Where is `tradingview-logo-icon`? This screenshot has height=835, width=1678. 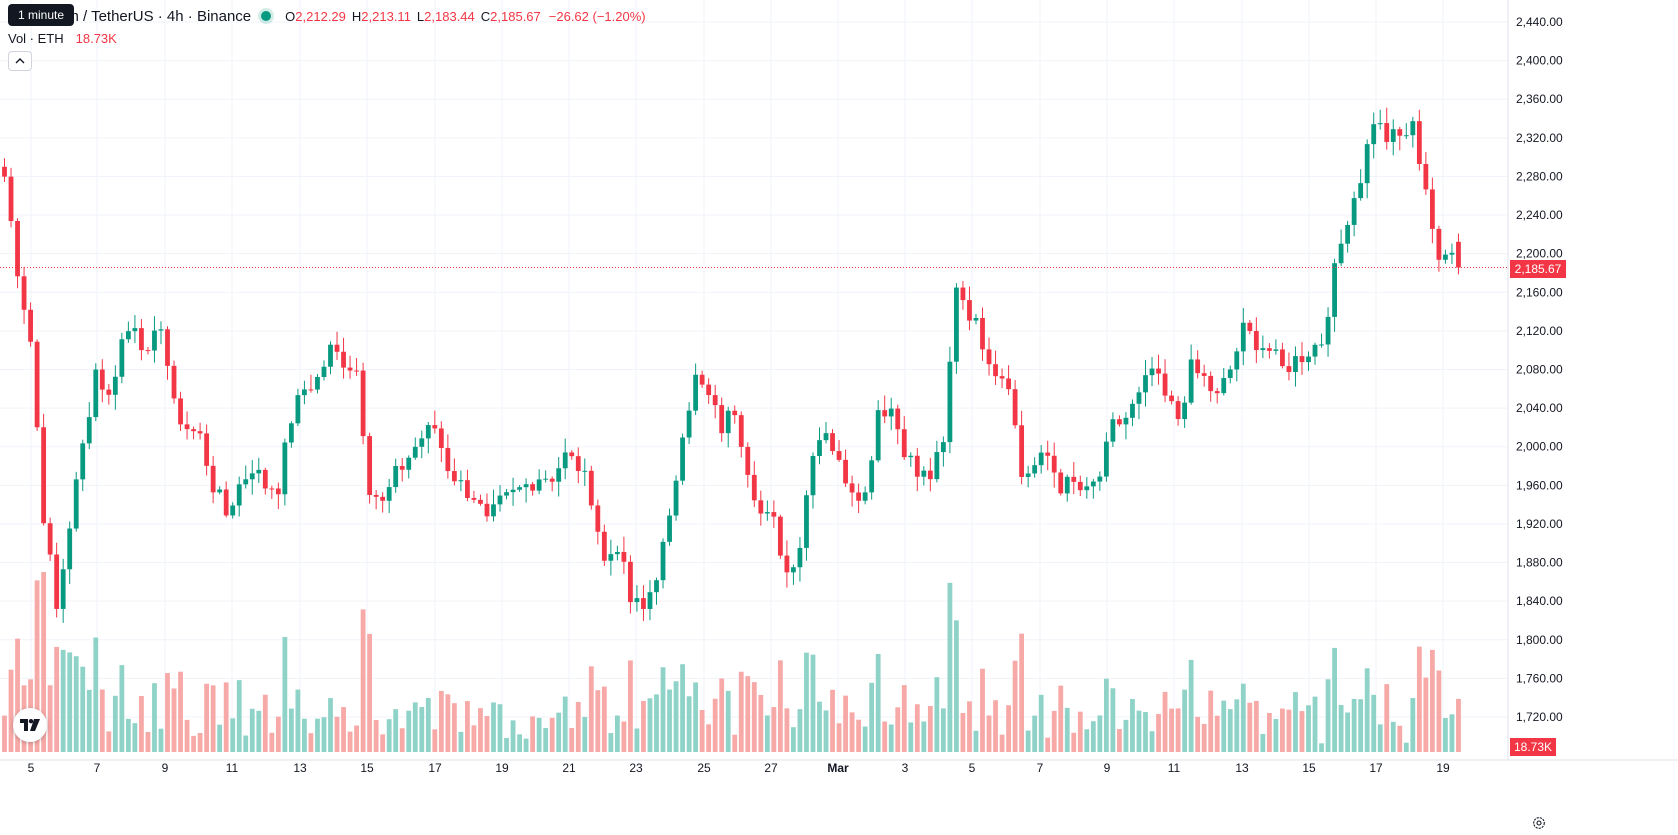
tradingview-logo-icon is located at coordinates (30, 725).